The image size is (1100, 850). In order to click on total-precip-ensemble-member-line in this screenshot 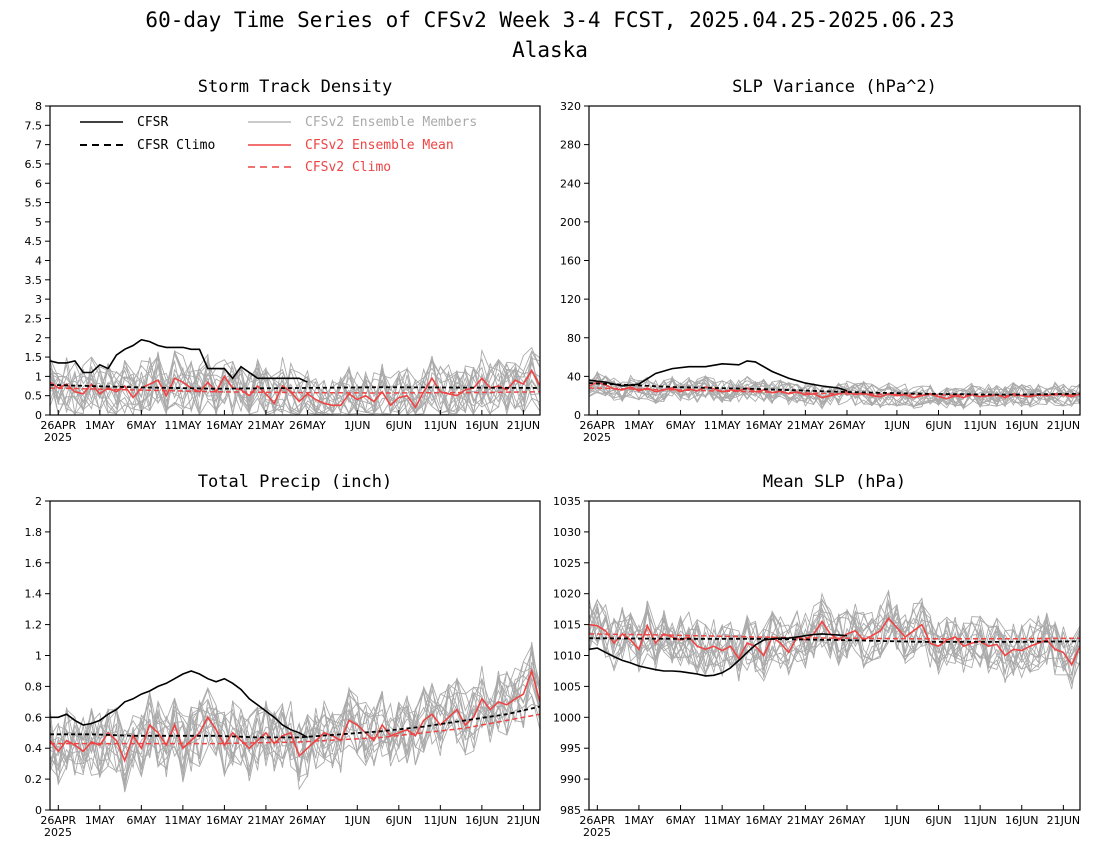, I will do `click(295, 726)`.